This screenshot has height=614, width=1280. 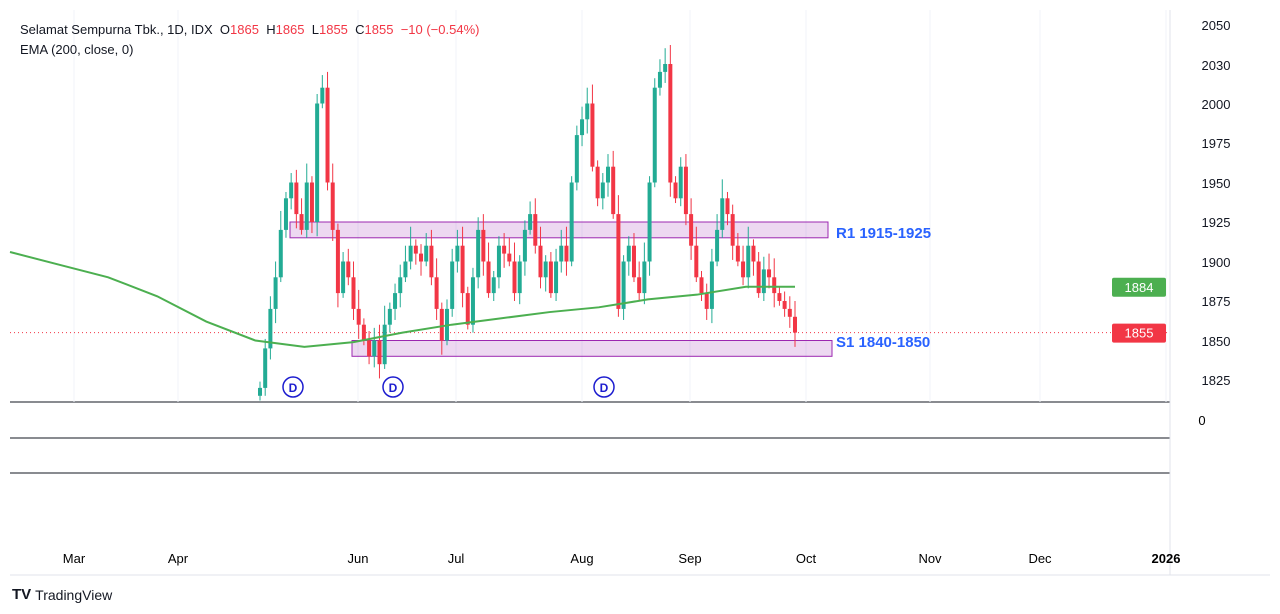 What do you see at coordinates (689, 558) in the screenshot?
I see `x-tick-label: Sep` at bounding box center [689, 558].